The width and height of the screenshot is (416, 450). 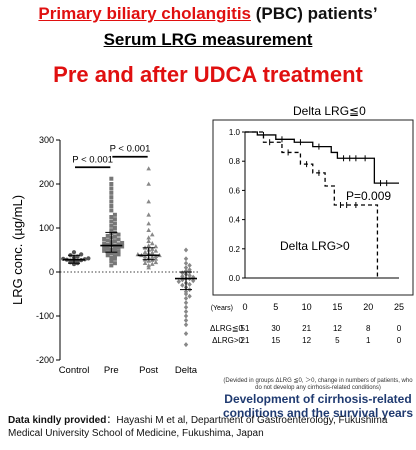 What do you see at coordinates (337, 340) in the screenshot?
I see `risk-value: 5` at bounding box center [337, 340].